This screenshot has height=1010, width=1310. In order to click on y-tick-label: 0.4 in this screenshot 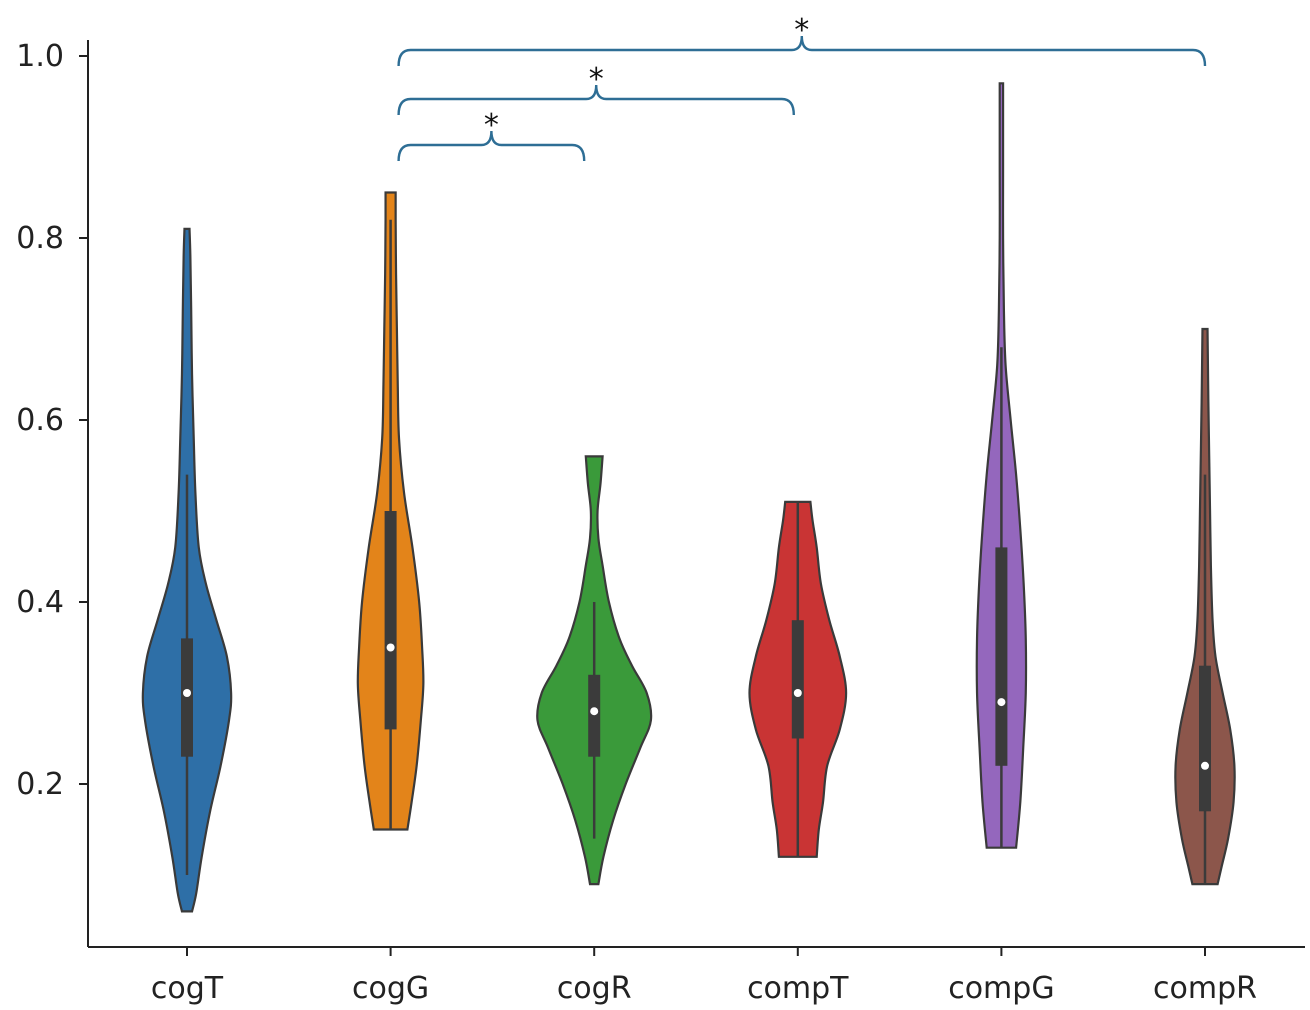, I will do `click(40, 602)`.